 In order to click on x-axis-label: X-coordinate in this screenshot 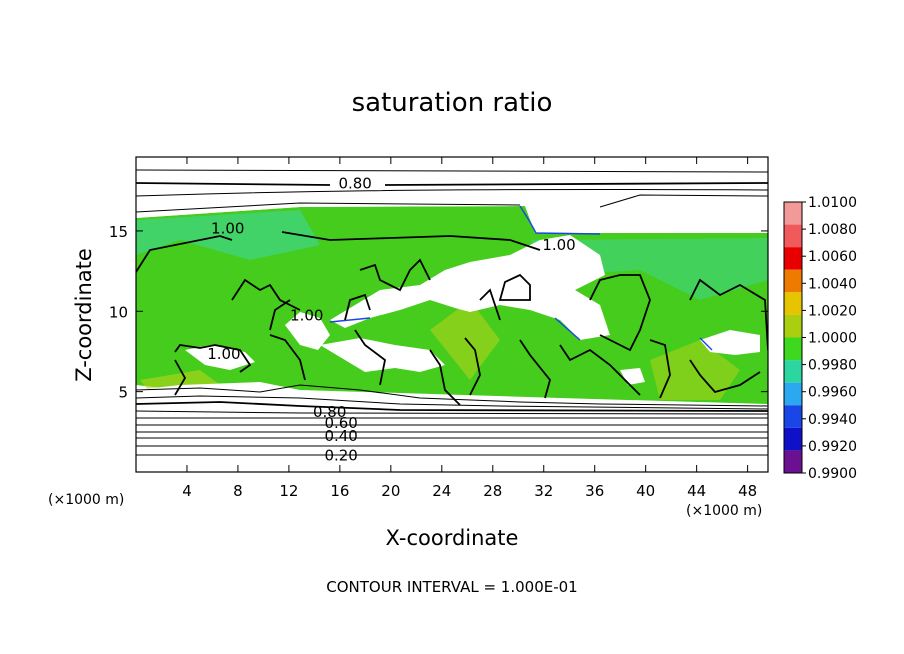, I will do `click(452, 538)`.